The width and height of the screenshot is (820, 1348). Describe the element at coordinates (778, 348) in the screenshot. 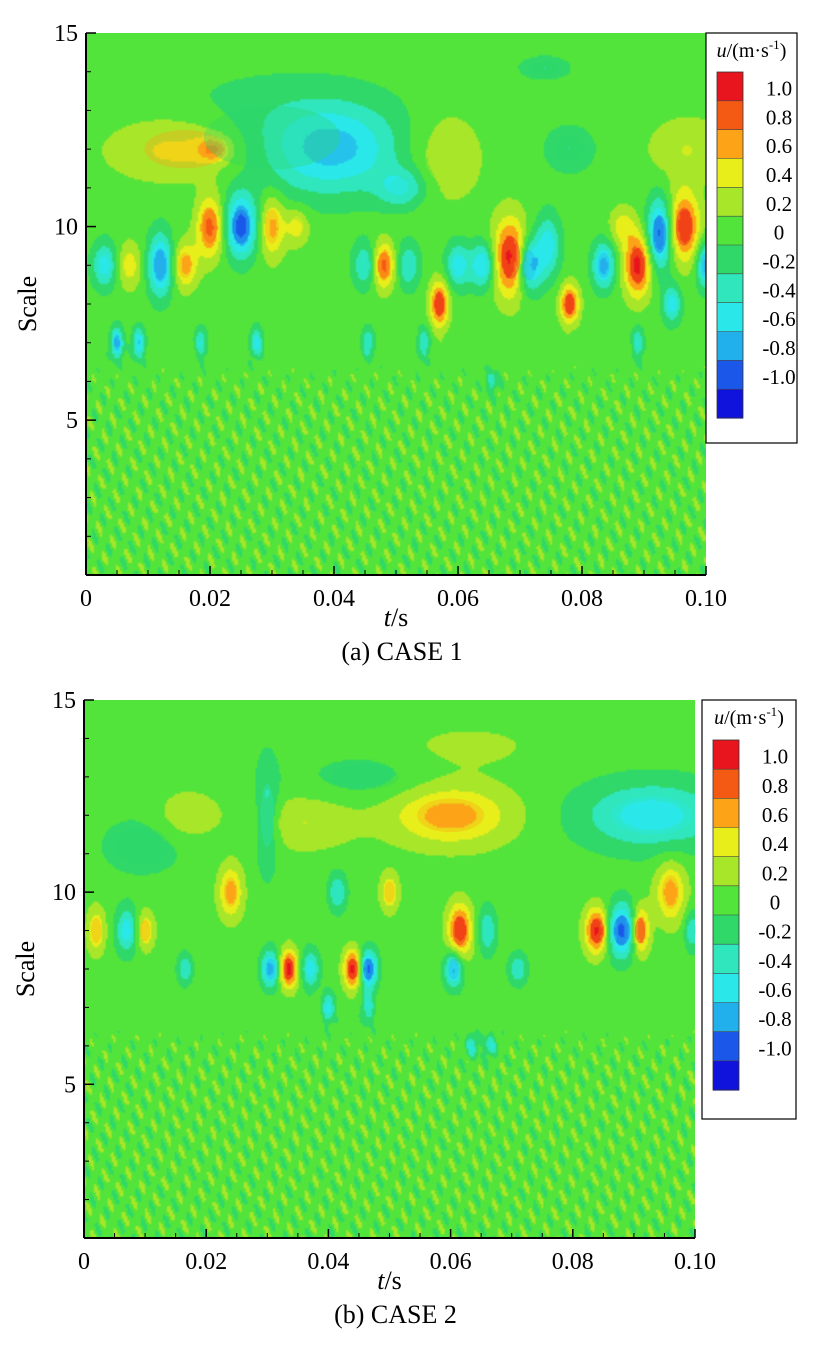

I see `colorbar-label-9: -0.8` at that location.